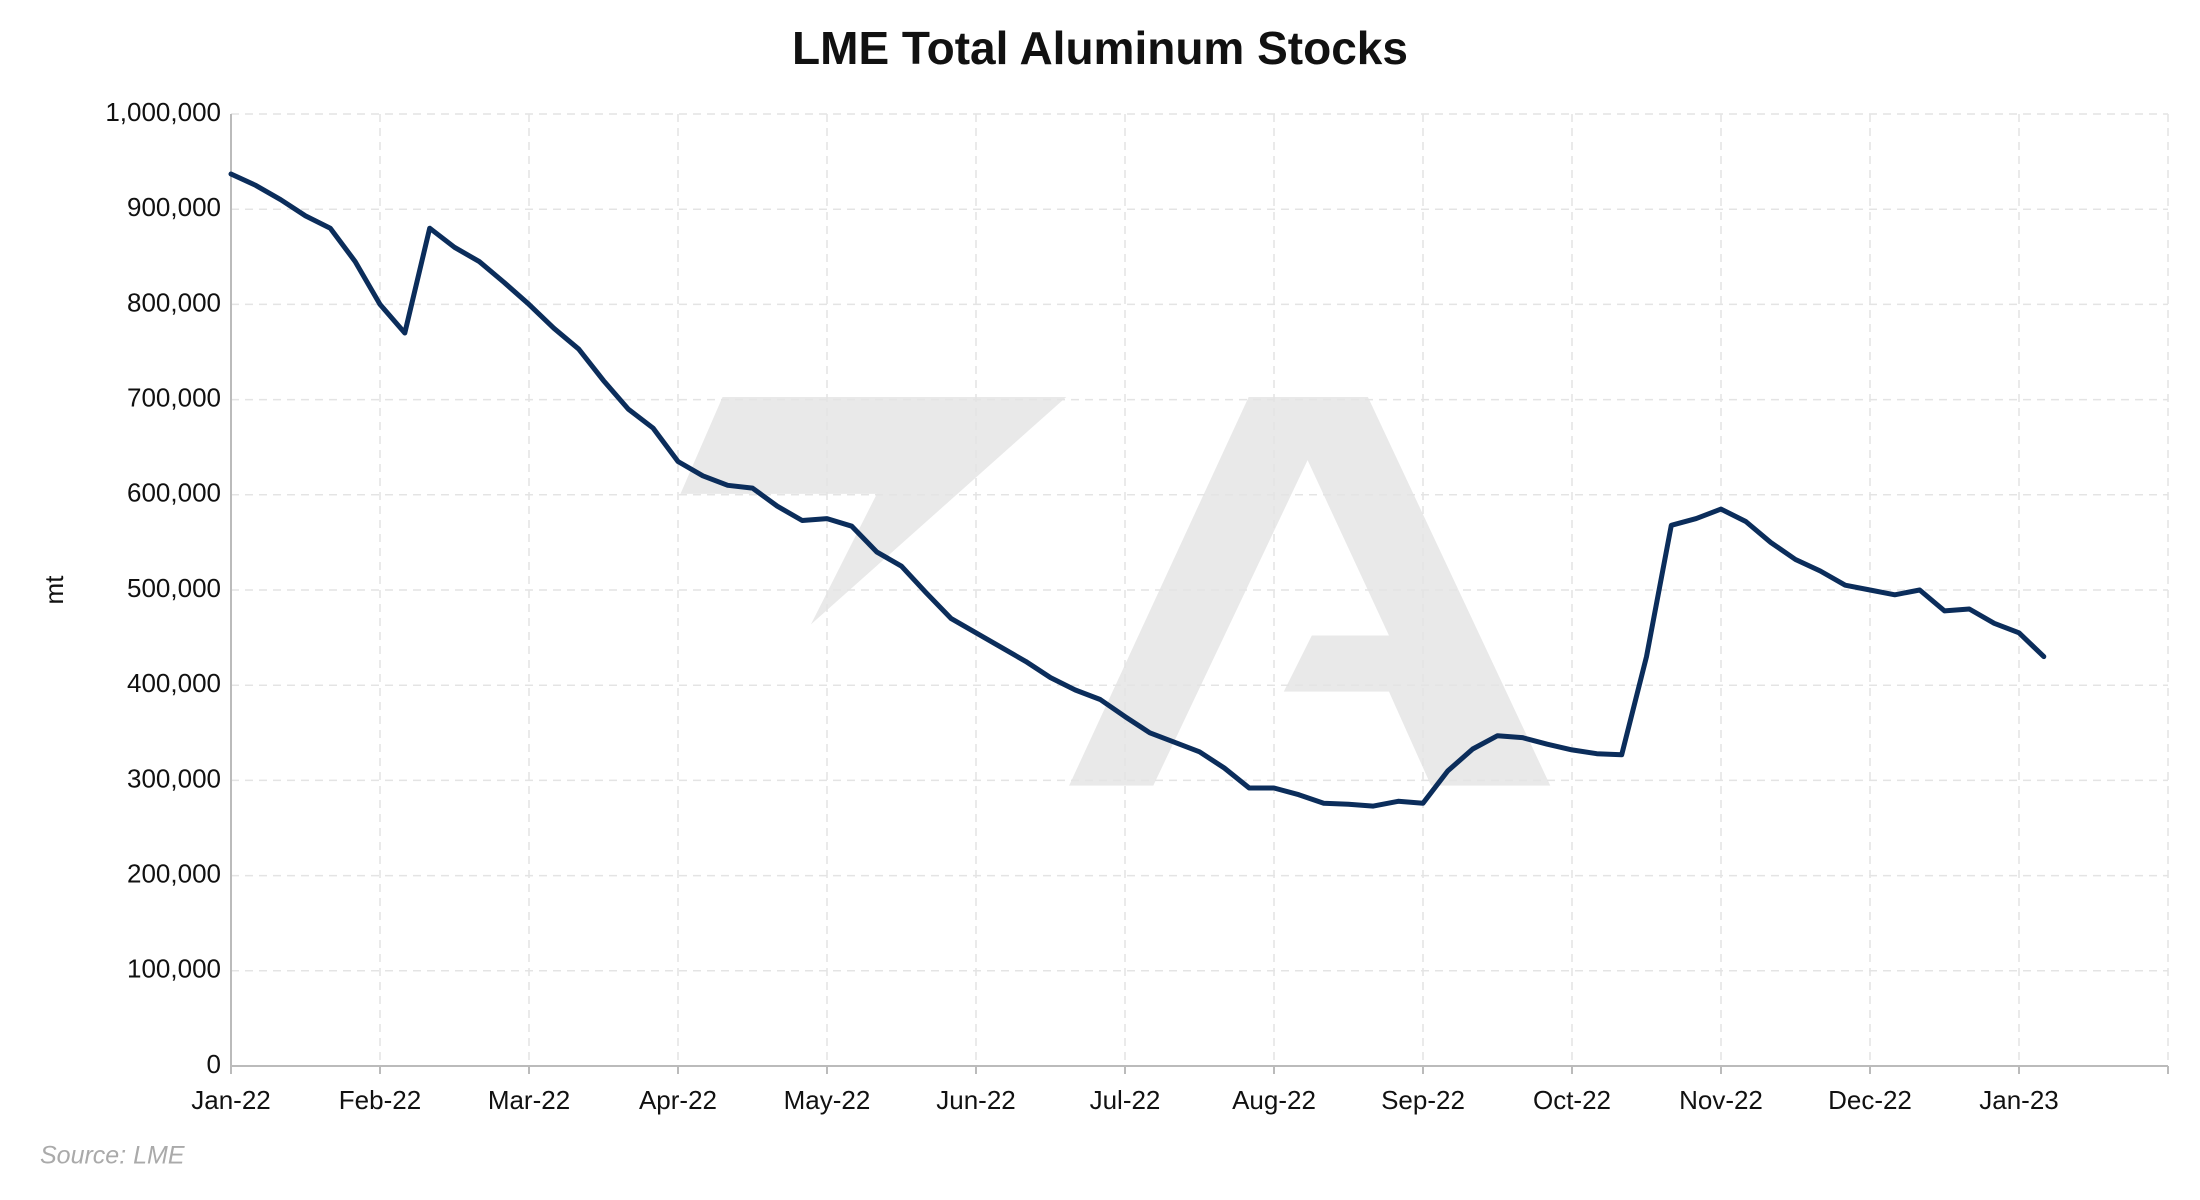 Image resolution: width=2200 pixels, height=1200 pixels. I want to click on x-tick-label: Jan-23, so click(2019, 1100).